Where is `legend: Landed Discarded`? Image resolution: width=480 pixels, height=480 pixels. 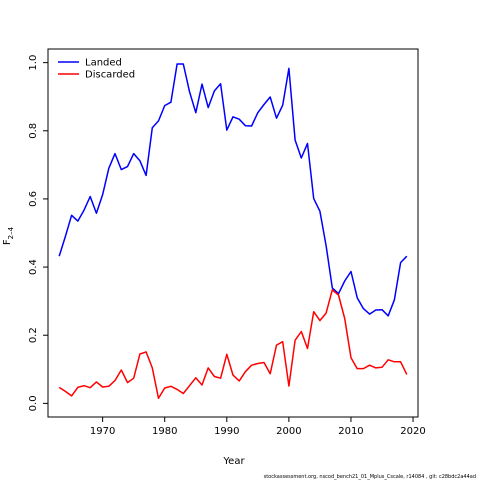 legend: Landed Discarded is located at coordinates (96, 69).